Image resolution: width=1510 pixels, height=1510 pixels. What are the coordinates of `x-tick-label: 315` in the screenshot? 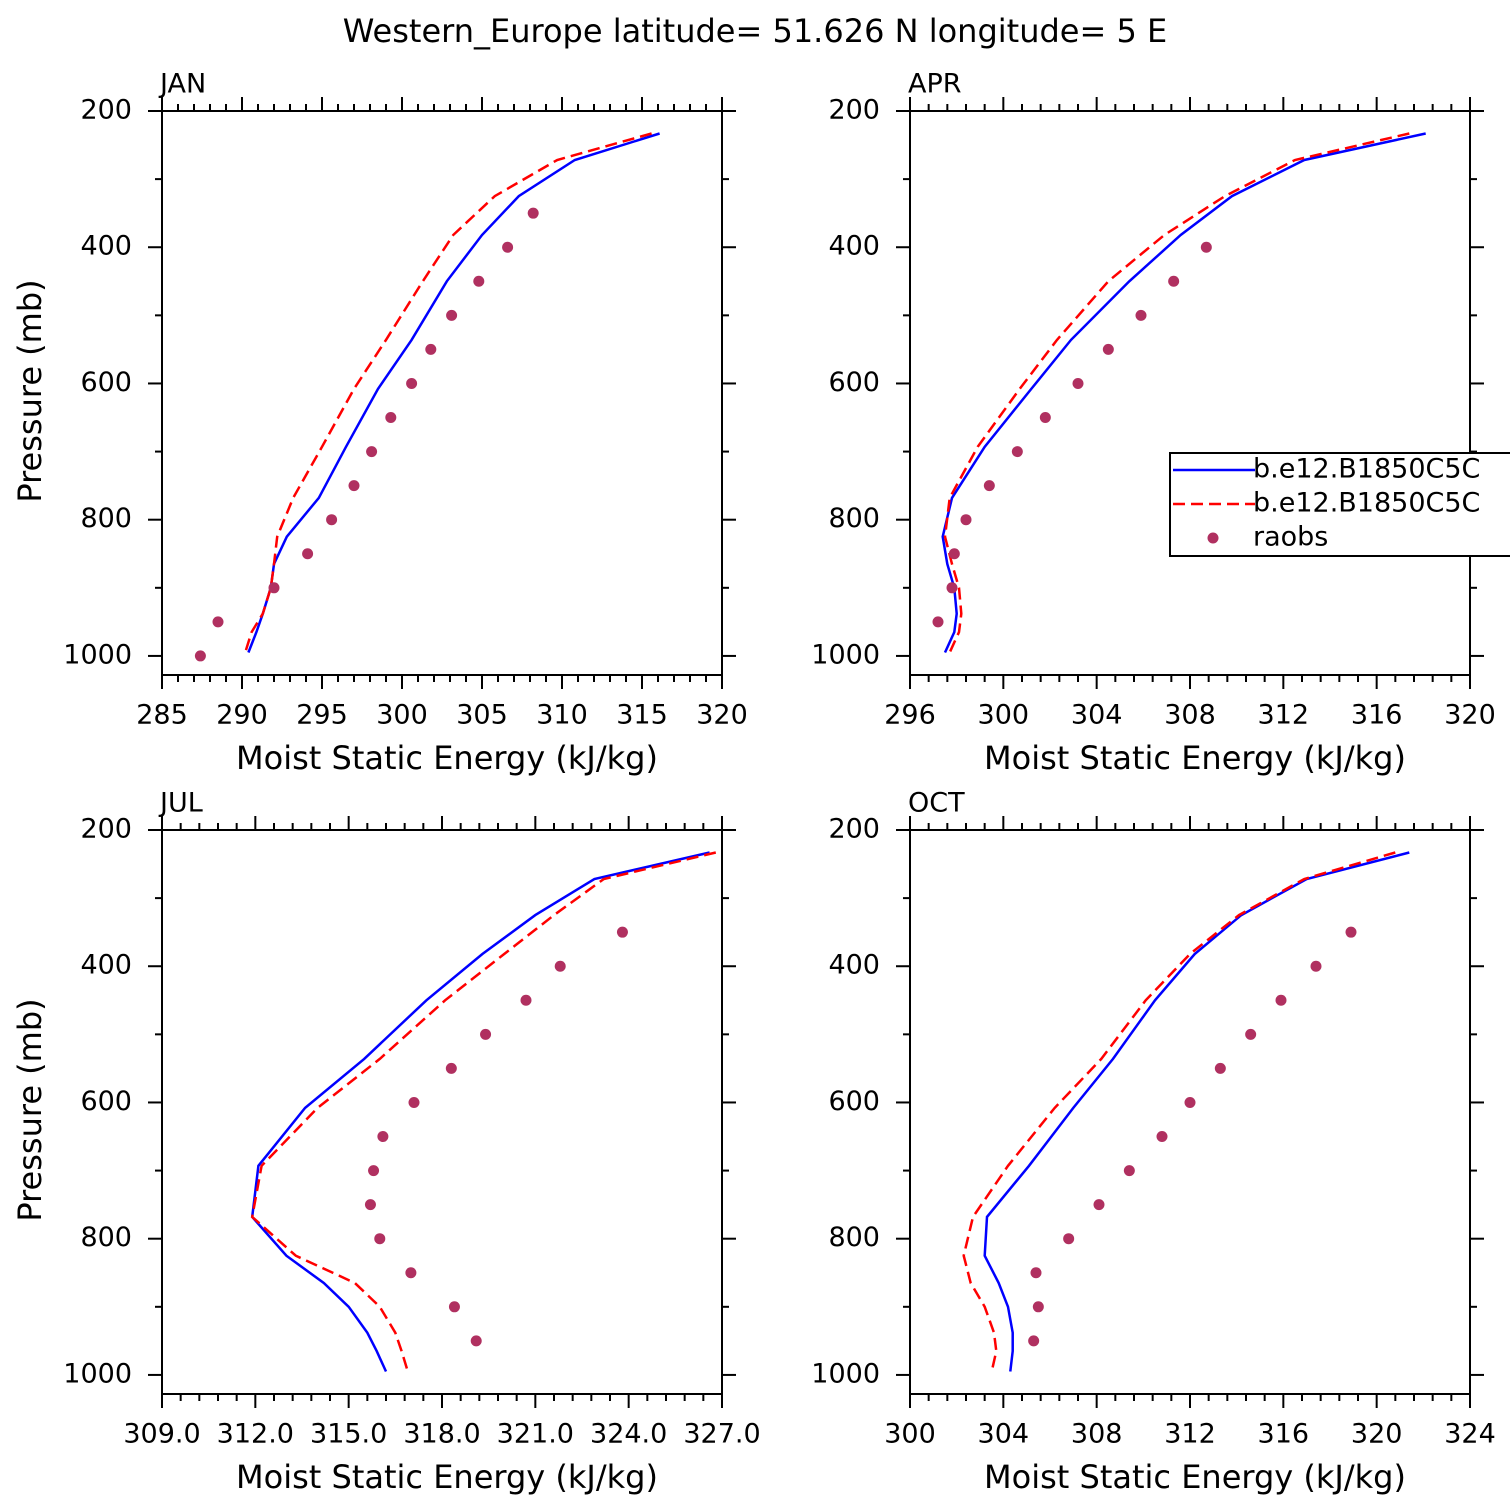 It's located at (642, 715).